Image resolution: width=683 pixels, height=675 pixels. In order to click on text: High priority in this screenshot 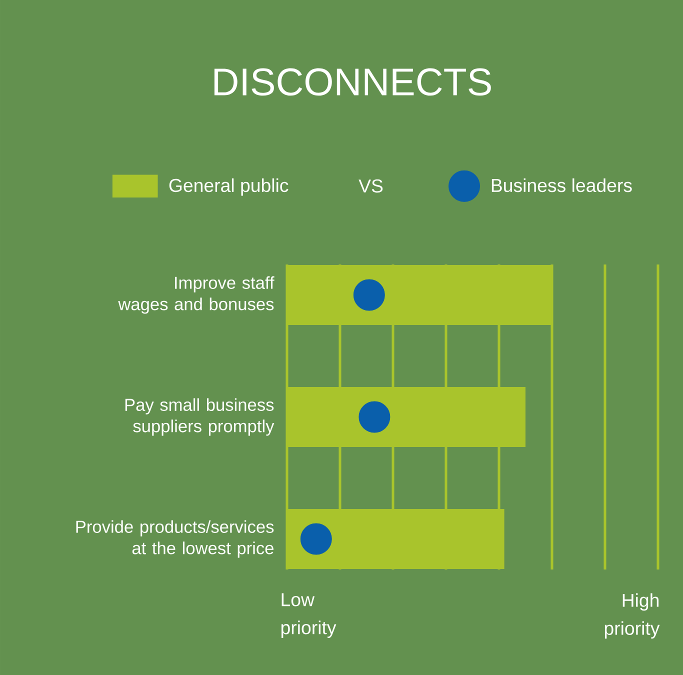, I will do `click(632, 616)`.